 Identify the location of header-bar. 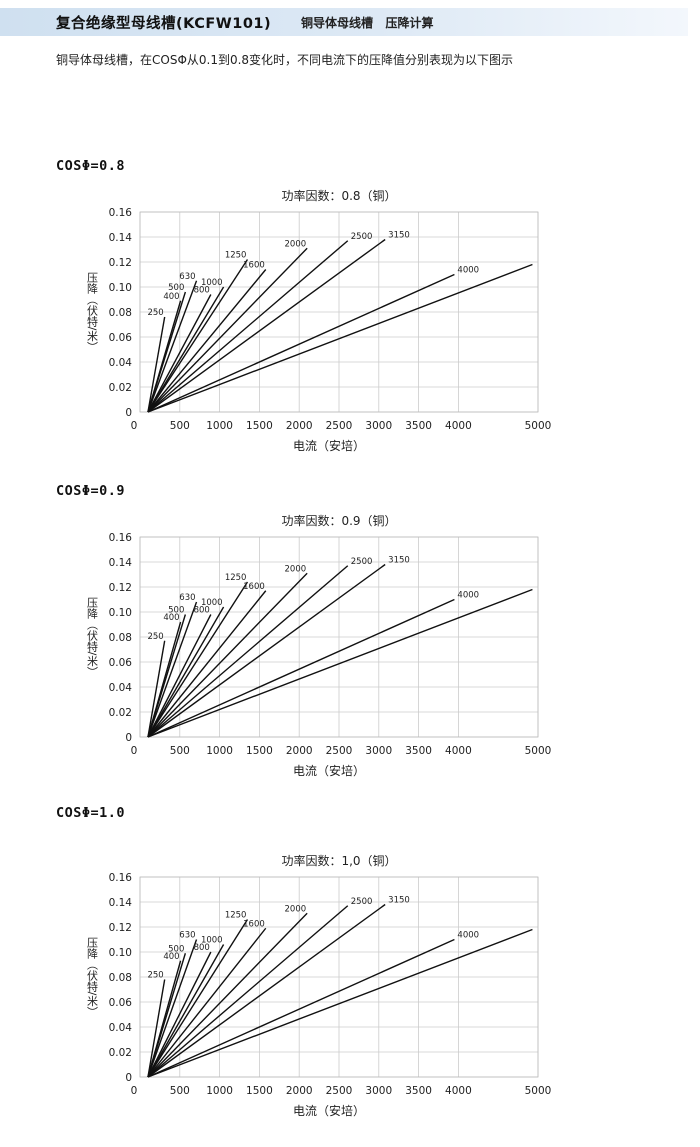
(344, 22).